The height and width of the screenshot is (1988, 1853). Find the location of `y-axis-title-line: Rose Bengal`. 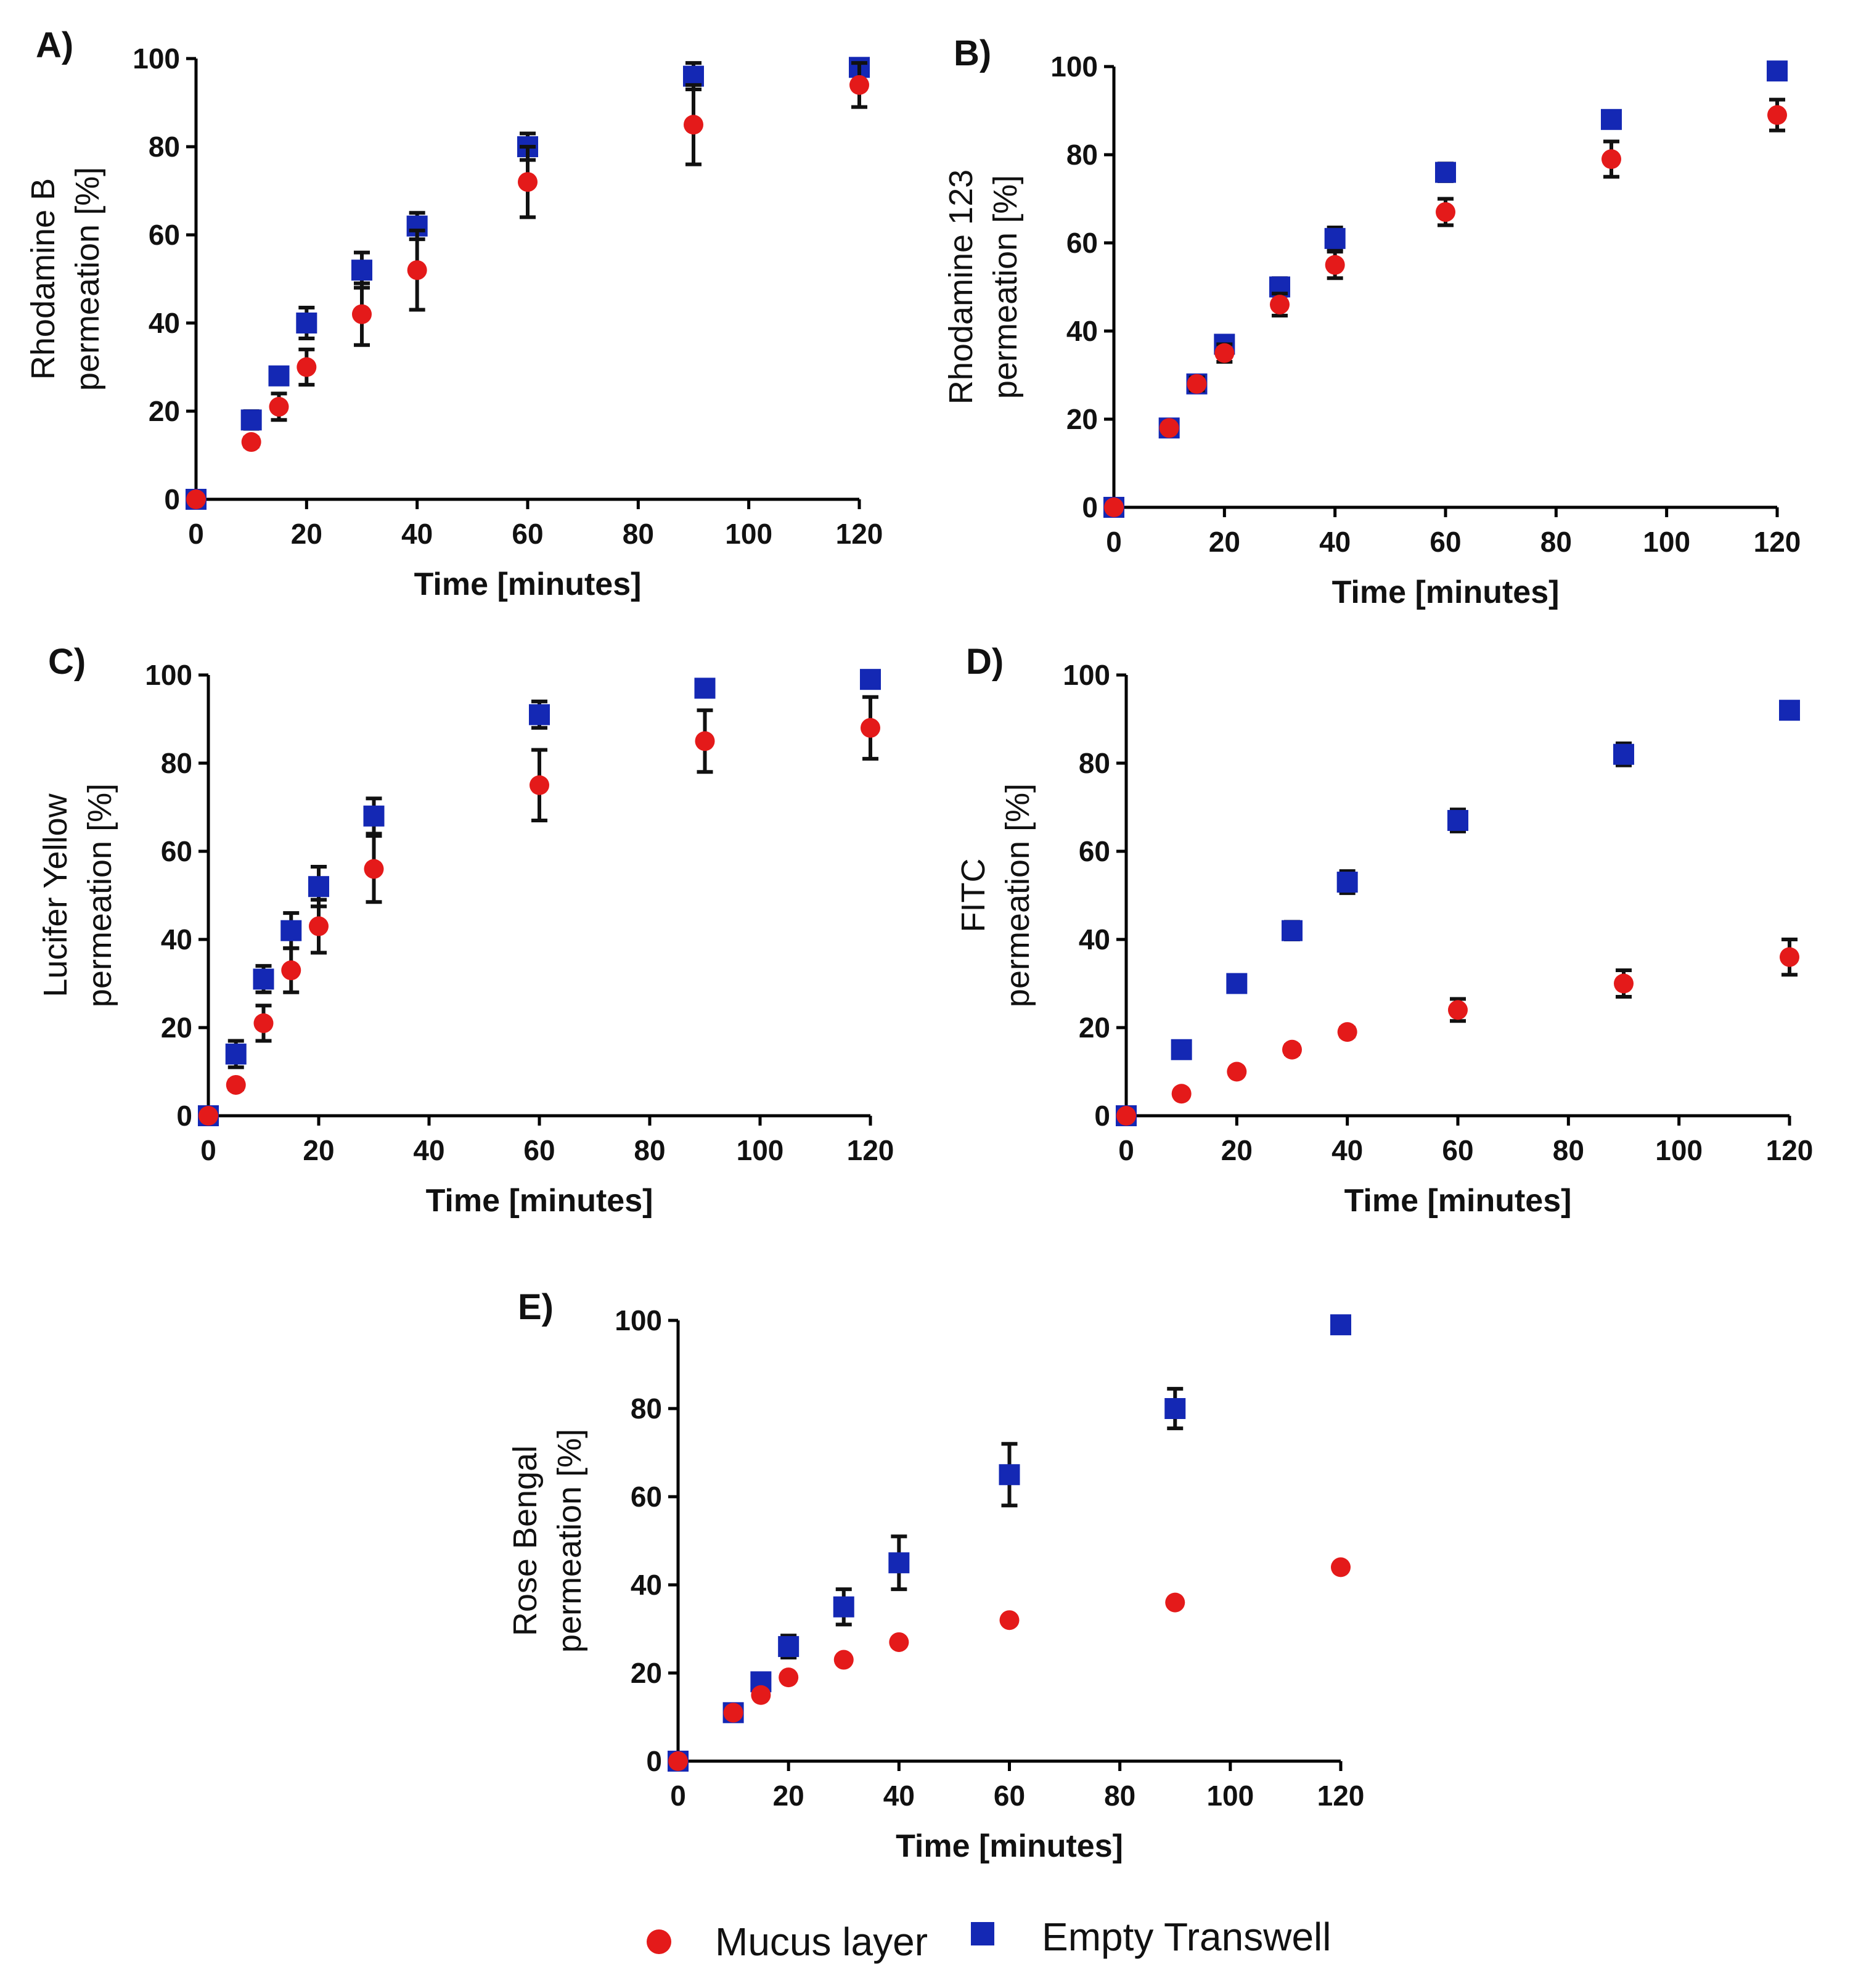

y-axis-title-line: Rose Bengal is located at coordinates (525, 1541).